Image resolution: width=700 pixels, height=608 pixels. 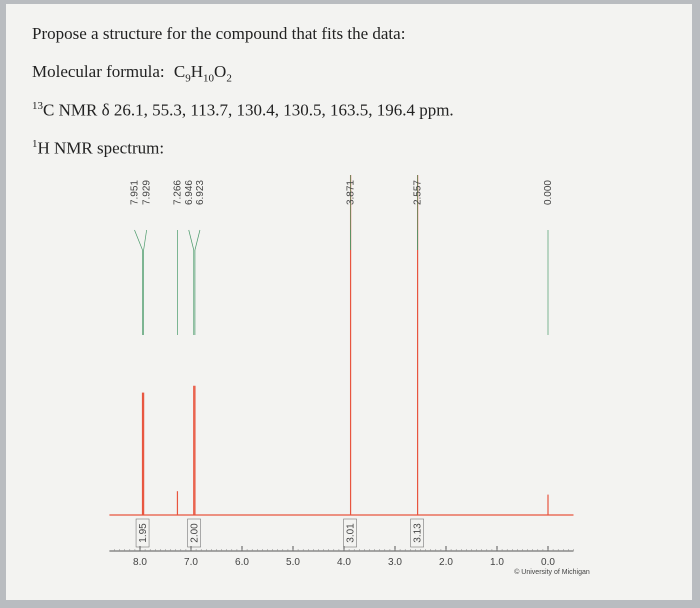 I want to click on x-tick-label: 2.0, so click(x=446, y=562).